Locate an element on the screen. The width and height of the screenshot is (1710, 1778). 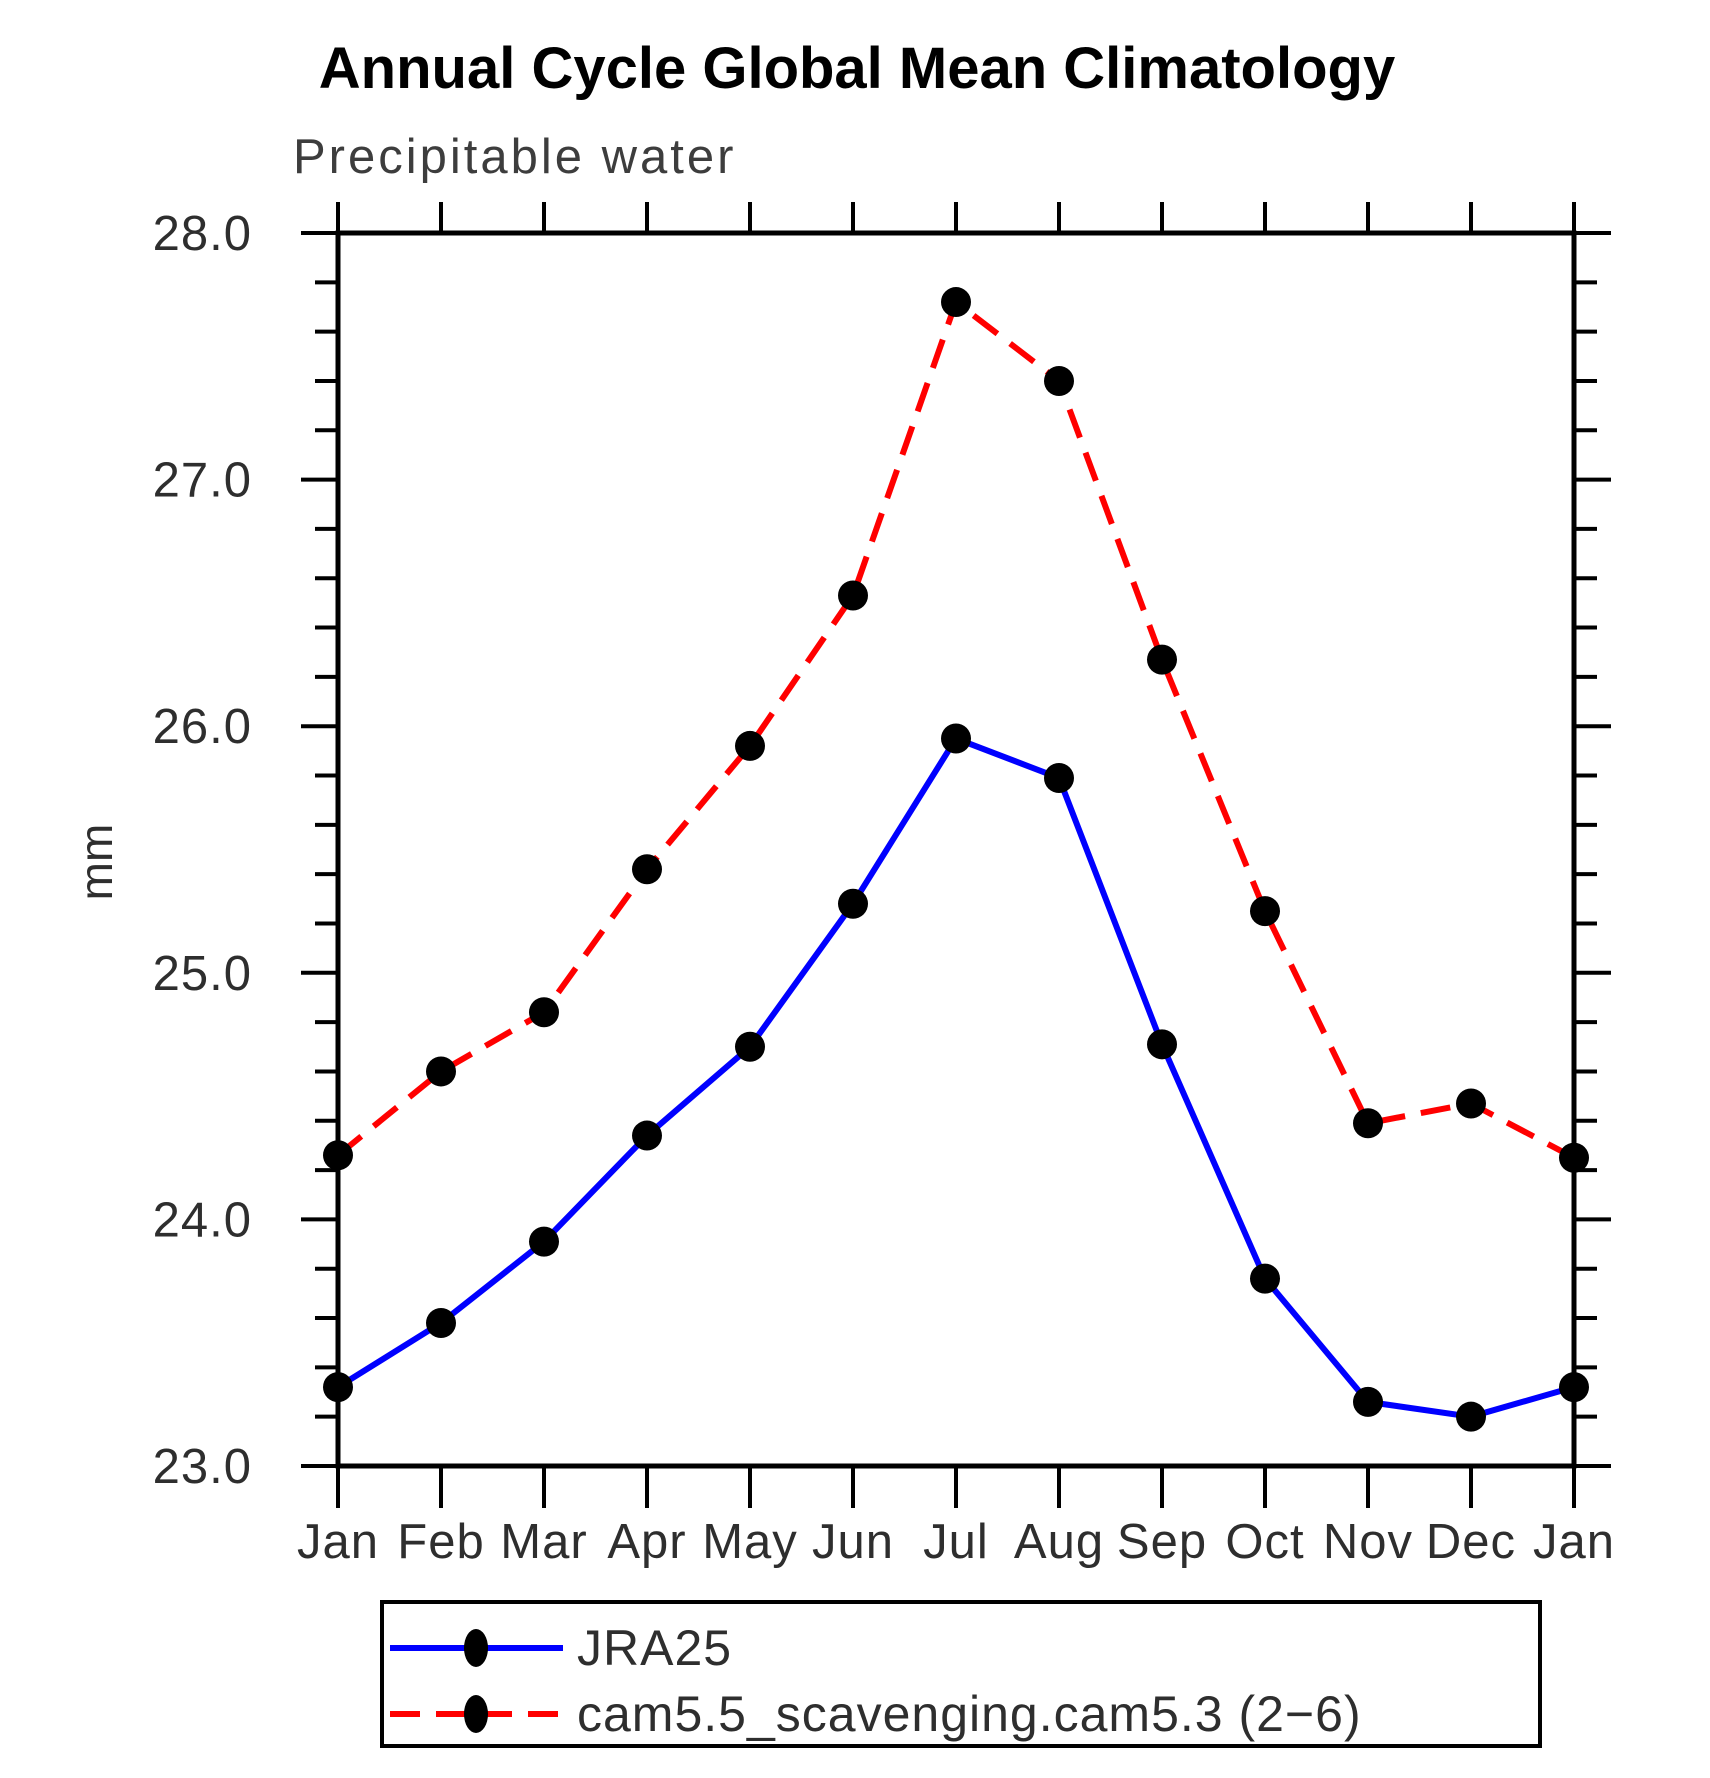
x-tick-label: May is located at coordinates (750, 1542).